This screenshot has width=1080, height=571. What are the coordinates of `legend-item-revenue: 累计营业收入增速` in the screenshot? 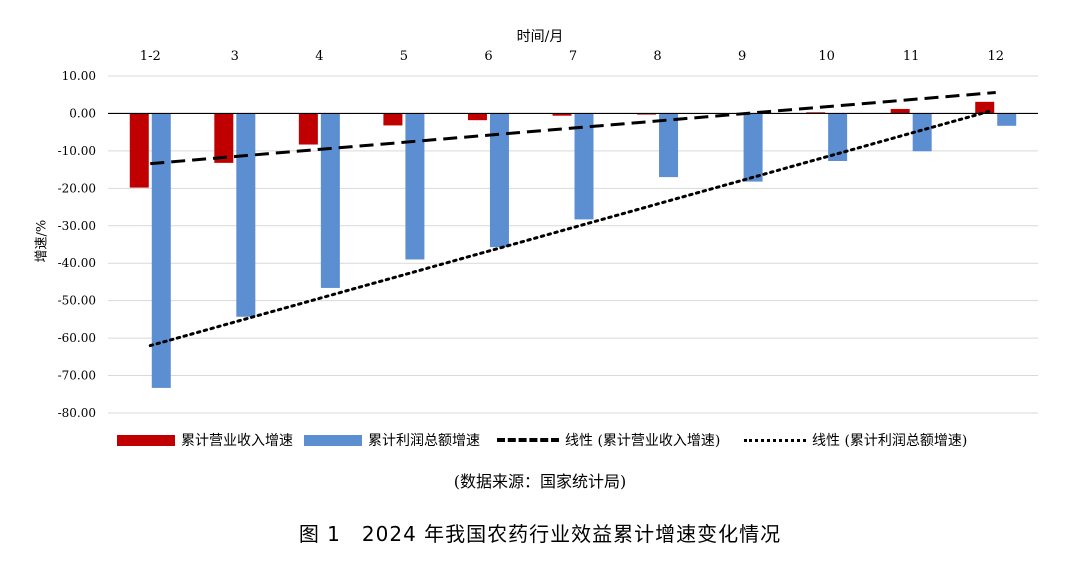 It's located at (205, 440).